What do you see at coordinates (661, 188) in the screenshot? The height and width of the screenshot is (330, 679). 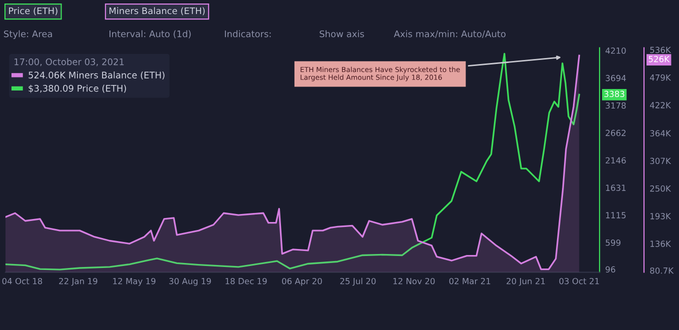 I see `y2-tick-label: 250K` at bounding box center [661, 188].